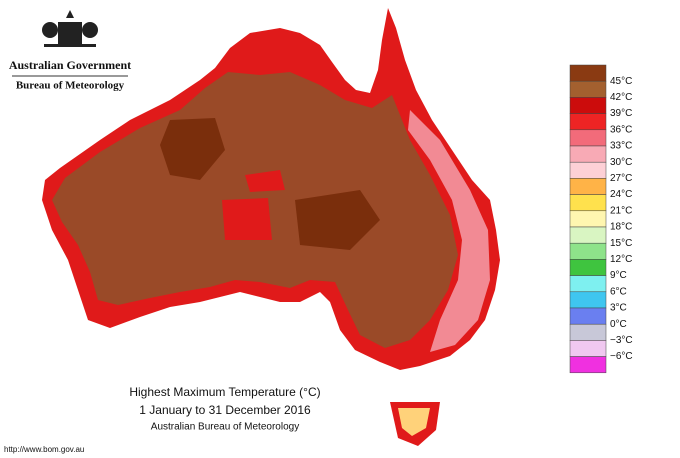 The width and height of the screenshot is (680, 458). Describe the element at coordinates (621, 210) in the screenshot. I see `legend-label: 21°C` at that location.